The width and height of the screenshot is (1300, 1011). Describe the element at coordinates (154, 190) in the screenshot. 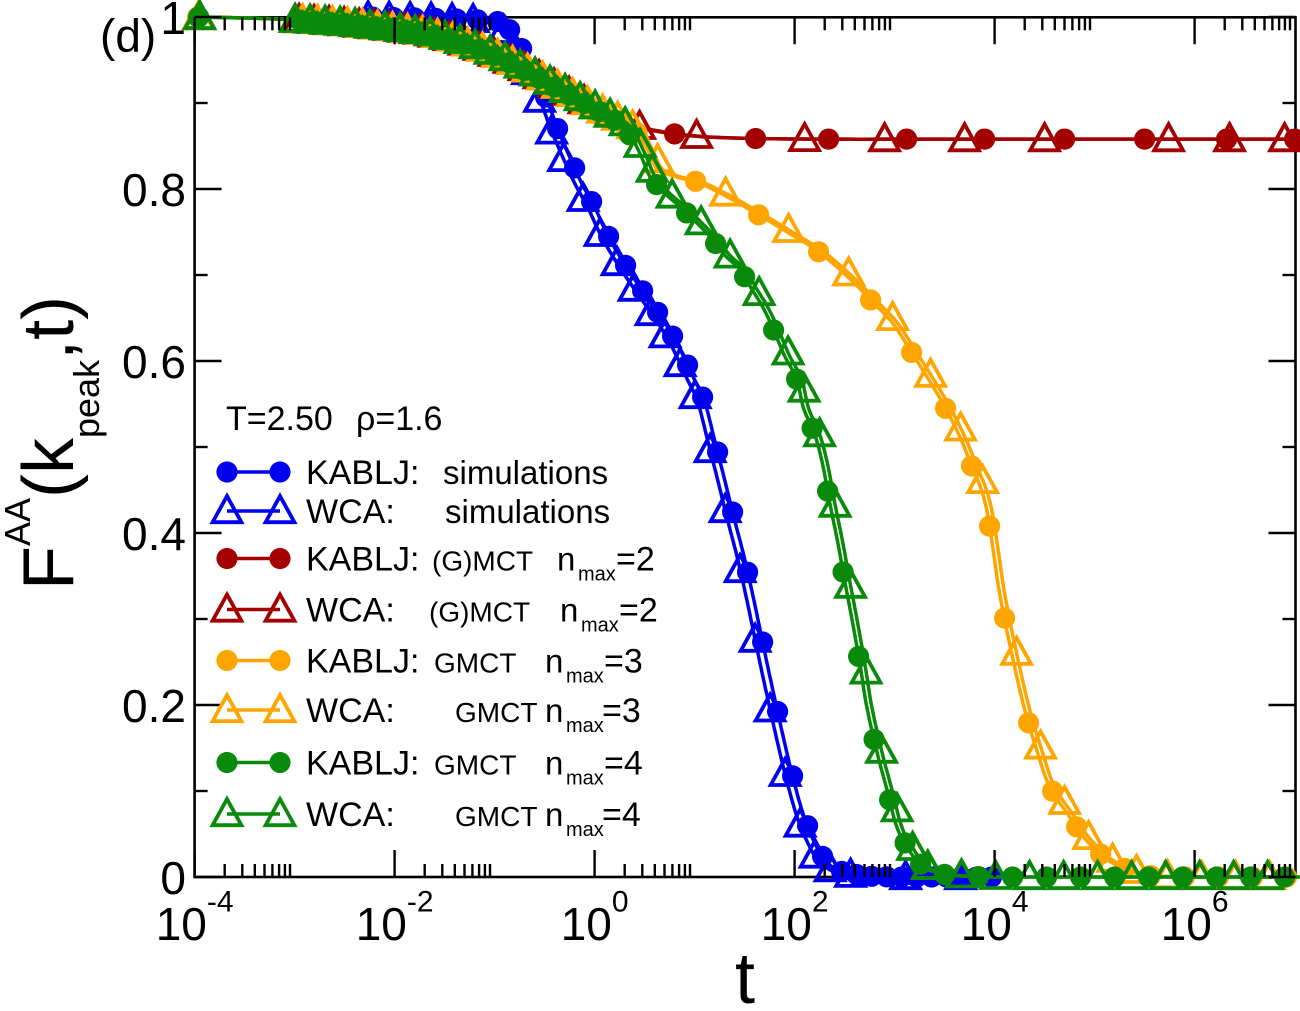

I see `svg-text: 0.8` at that location.